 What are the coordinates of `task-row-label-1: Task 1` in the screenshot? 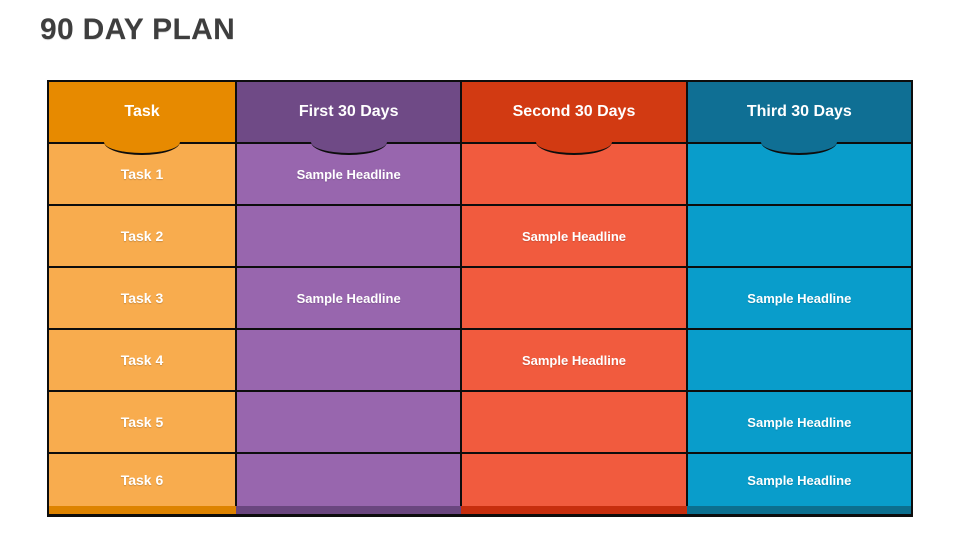 It's located at (142, 173).